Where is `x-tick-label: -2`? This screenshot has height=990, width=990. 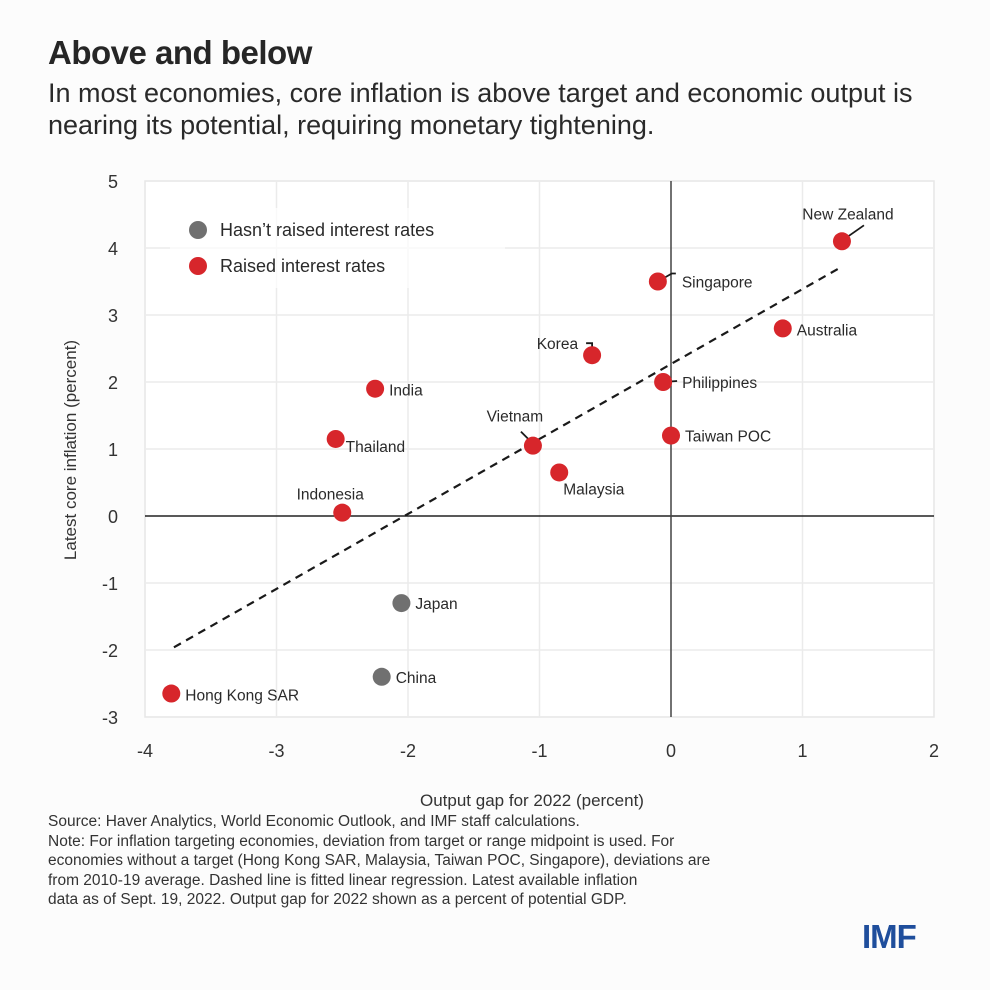
x-tick-label: -2 is located at coordinates (408, 751).